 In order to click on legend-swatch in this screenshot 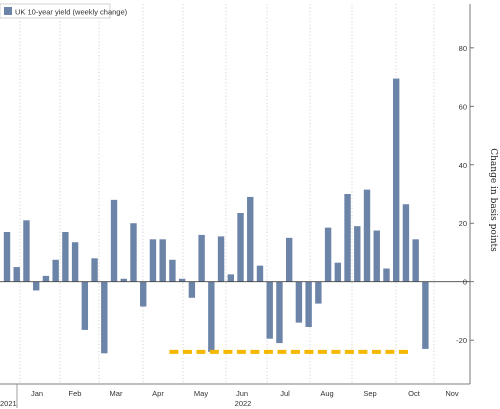, I will do `click(8, 11)`.